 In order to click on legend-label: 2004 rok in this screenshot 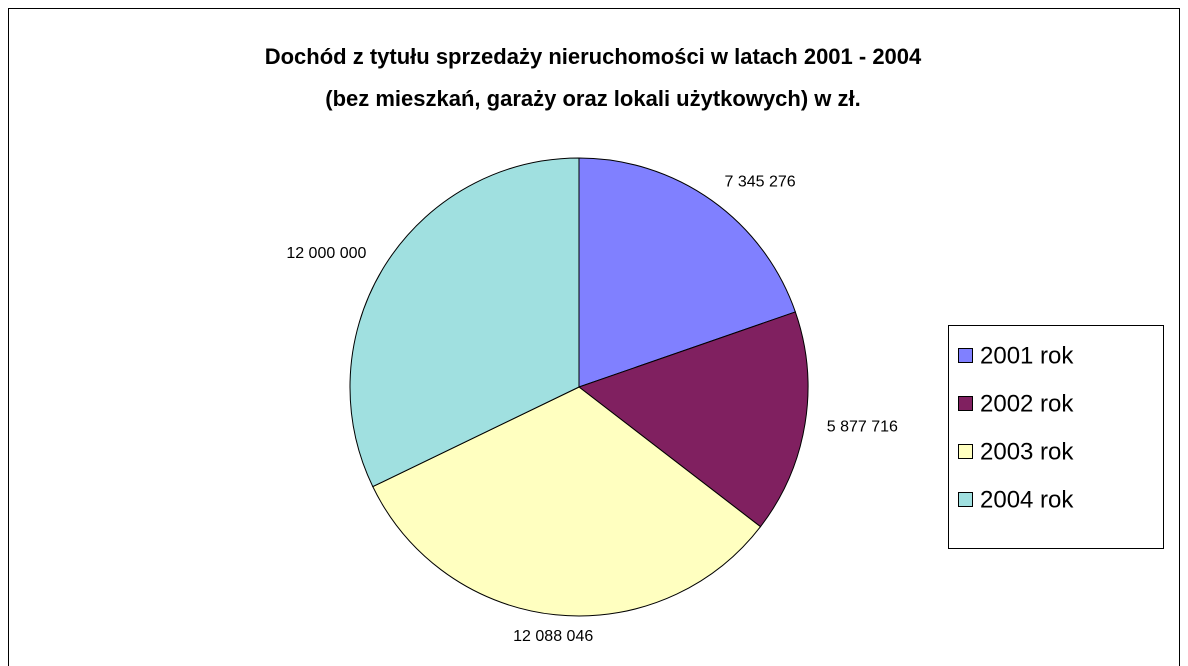, I will do `click(1027, 499)`.